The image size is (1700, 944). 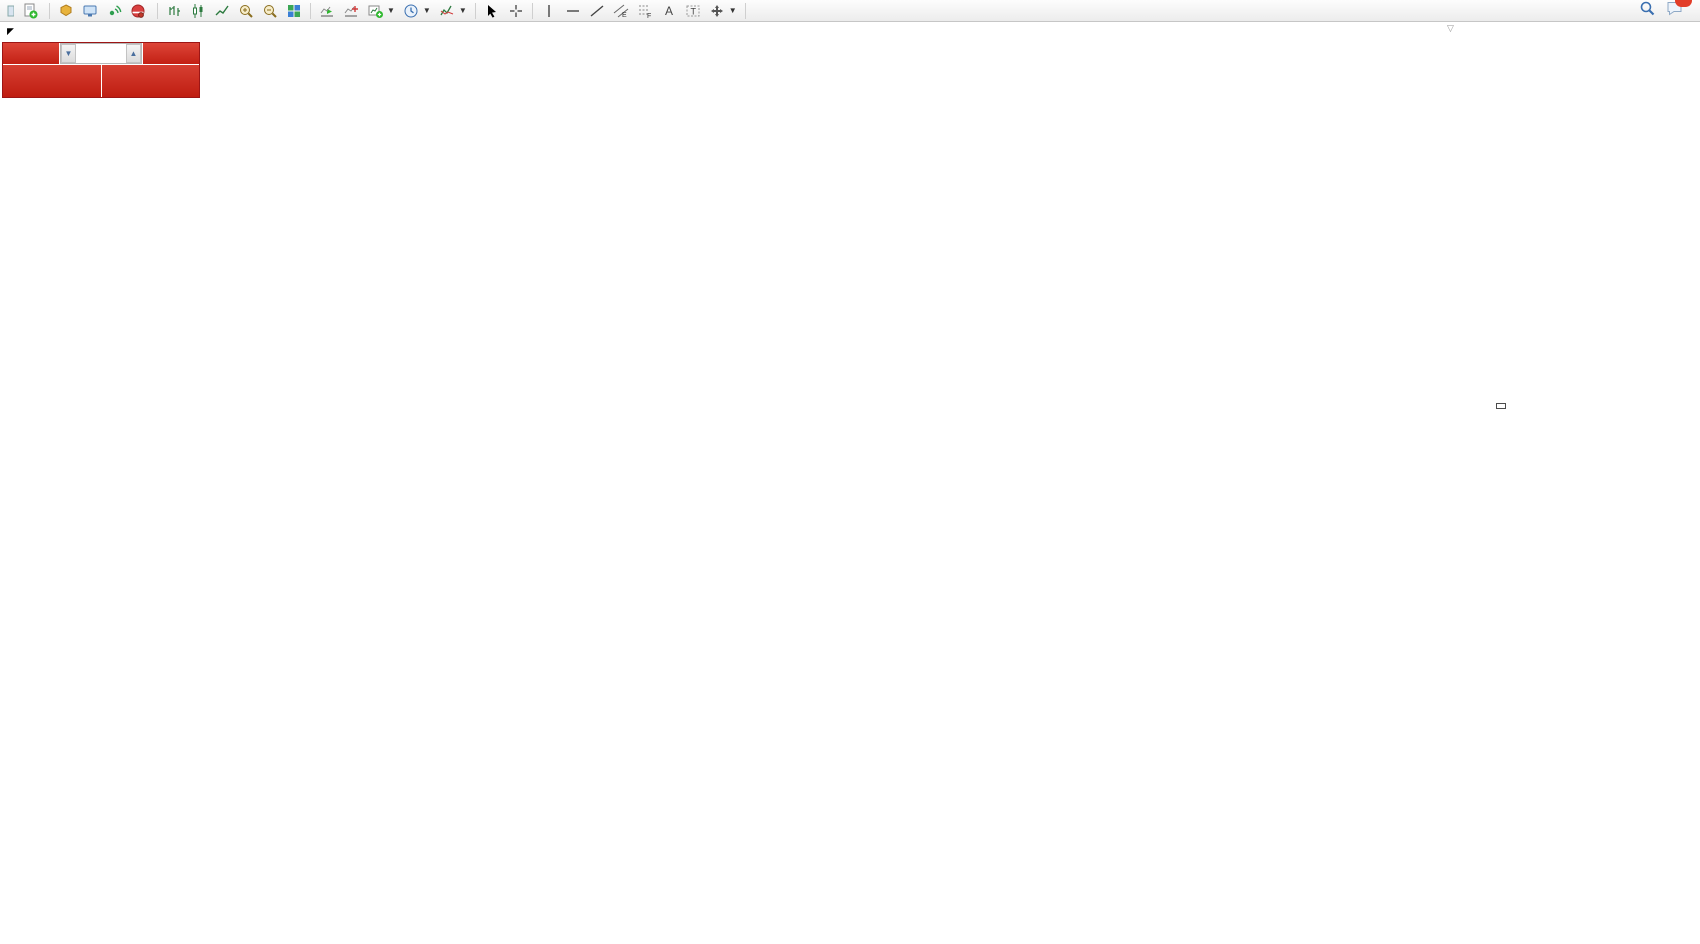 What do you see at coordinates (1450, 28) in the screenshot?
I see `chart-shift-marker: ▽` at bounding box center [1450, 28].